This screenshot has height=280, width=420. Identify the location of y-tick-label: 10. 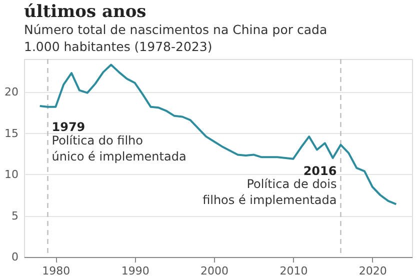
(11, 174).